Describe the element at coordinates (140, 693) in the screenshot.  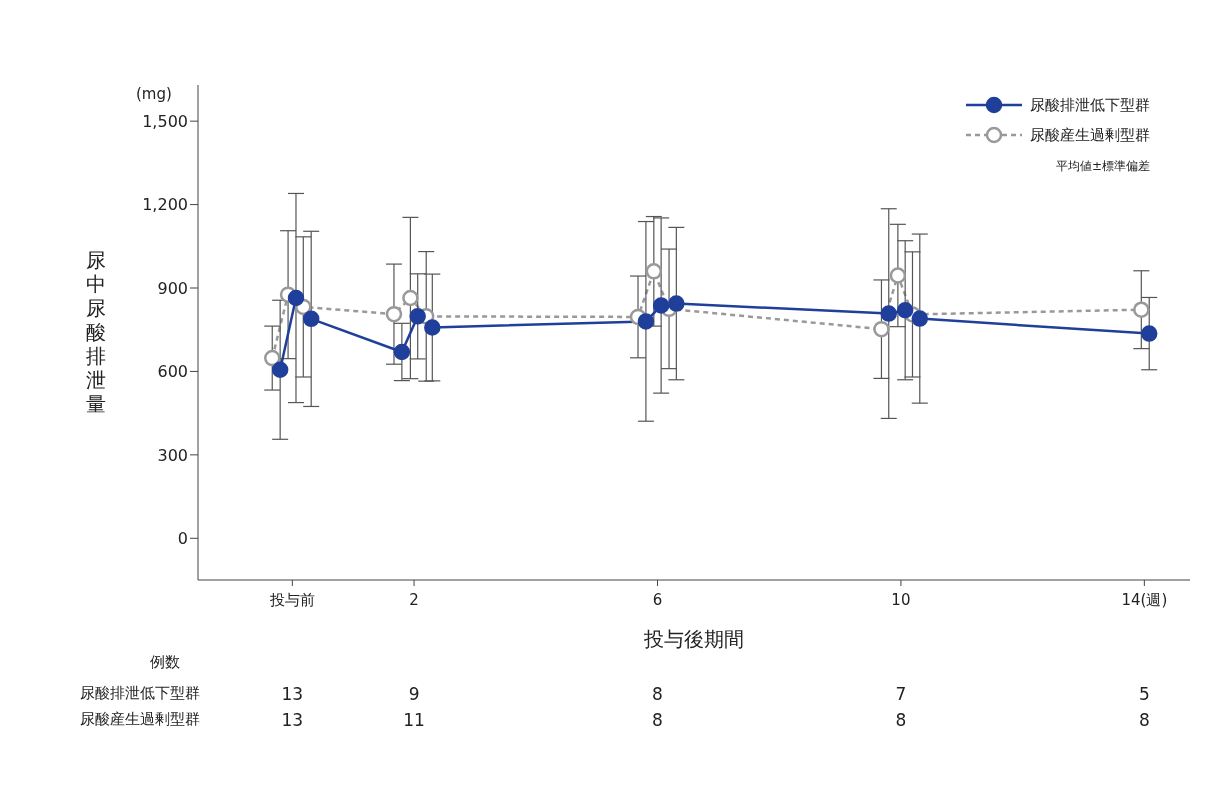
I see `text: 尿酸排泄低下型群` at that location.